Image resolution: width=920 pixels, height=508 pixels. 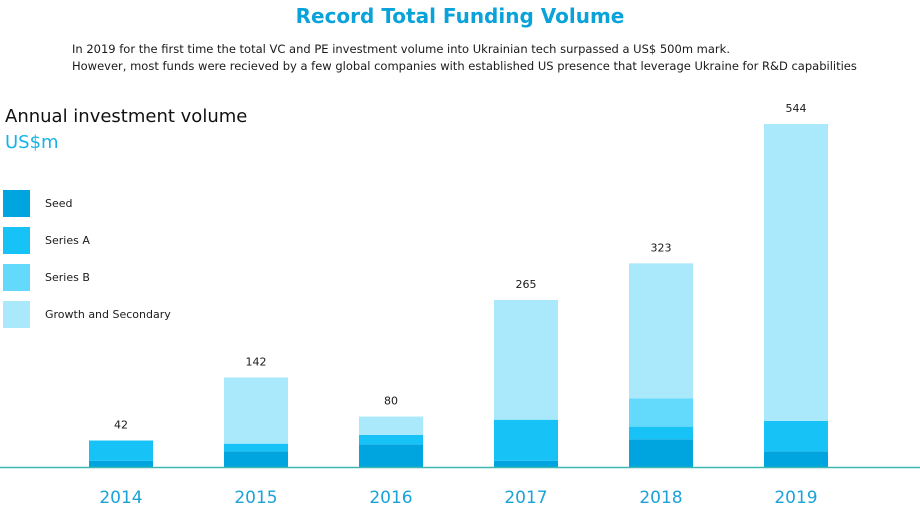 I want to click on legend-label-seed: Seed, so click(x=59, y=203).